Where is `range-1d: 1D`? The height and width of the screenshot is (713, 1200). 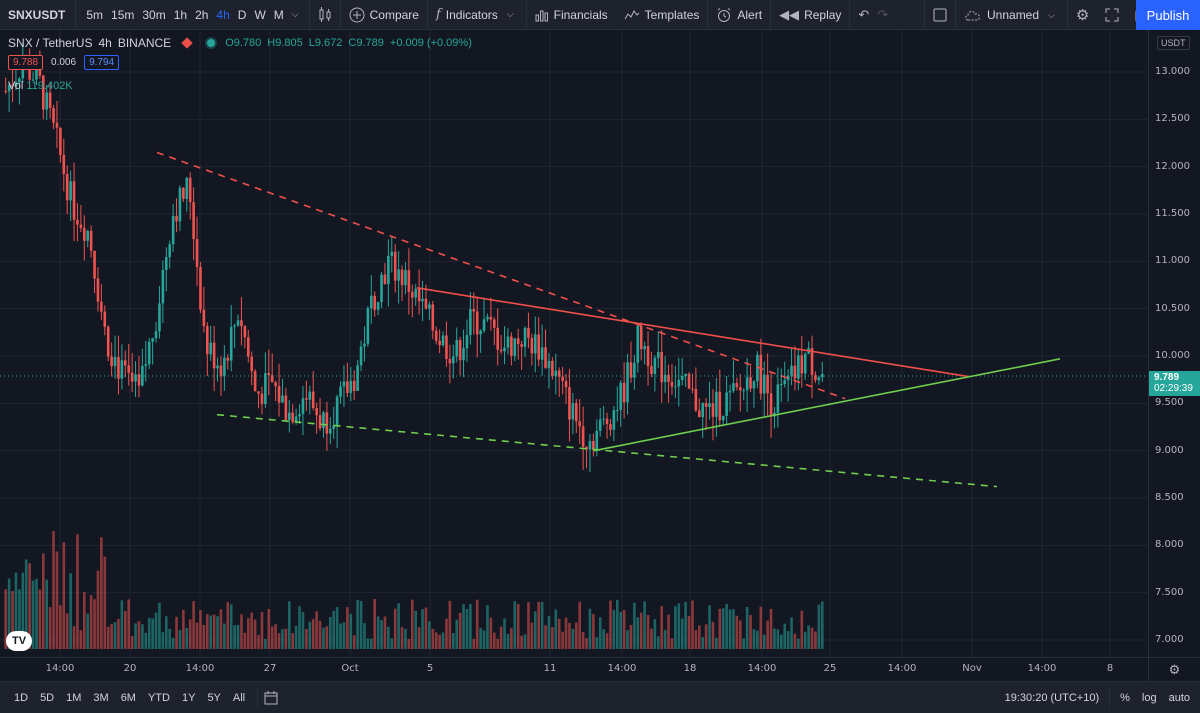
range-1d: 1D is located at coordinates (21, 697).